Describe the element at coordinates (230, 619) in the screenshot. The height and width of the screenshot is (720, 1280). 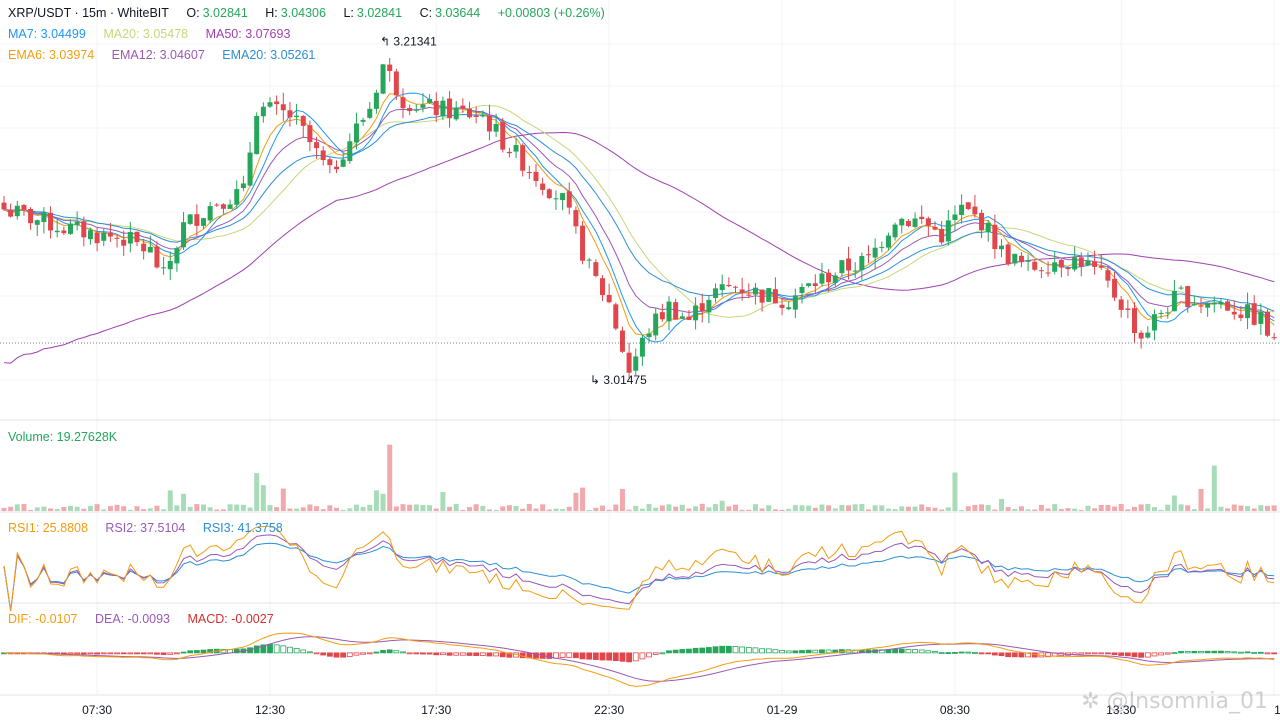
I see `macd-value-legend: MACD: -0.0027` at that location.